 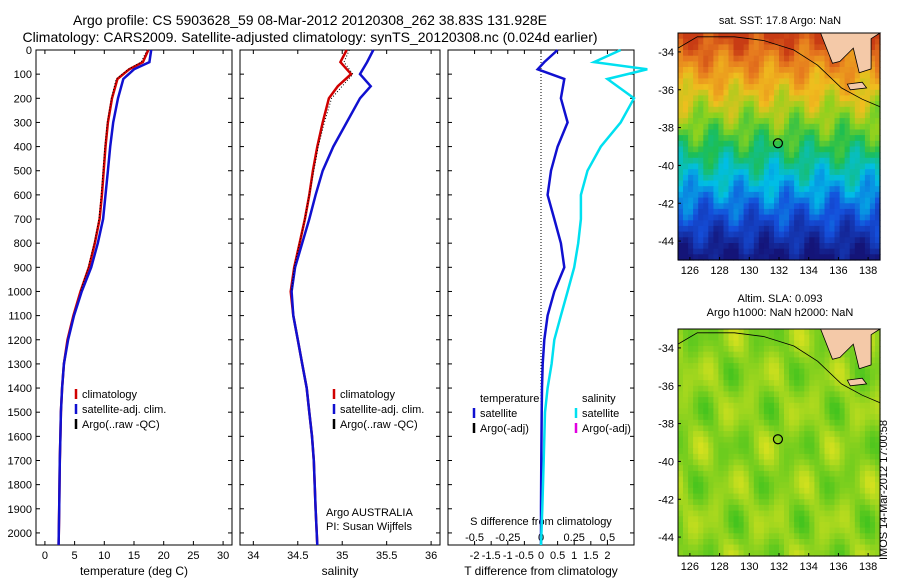 I want to click on x-tick-label: 34.5, so click(x=297, y=556).